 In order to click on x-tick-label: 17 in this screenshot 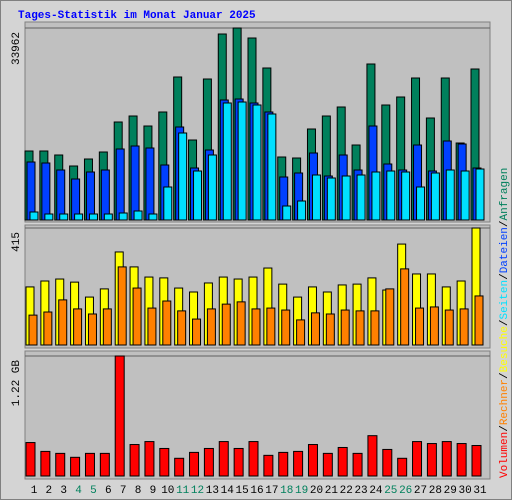, I will do `click(271, 491)`.